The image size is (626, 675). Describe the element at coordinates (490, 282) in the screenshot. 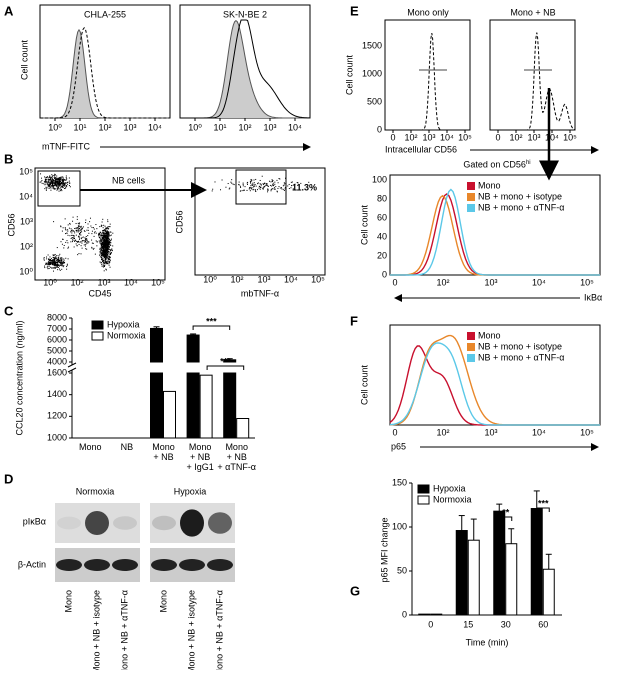

I see `x-tick-label: 10³` at that location.